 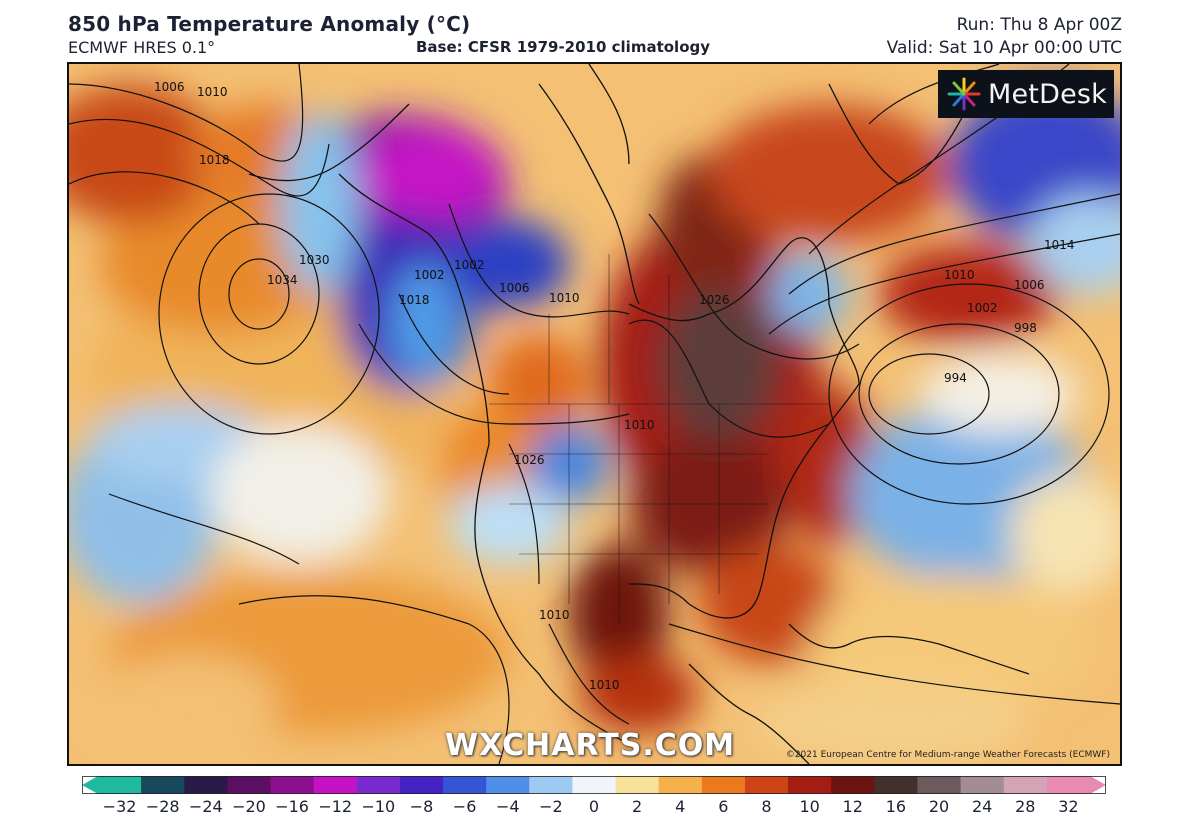 What do you see at coordinates (282, 280) in the screenshot?
I see `isobar-label: 1034` at bounding box center [282, 280].